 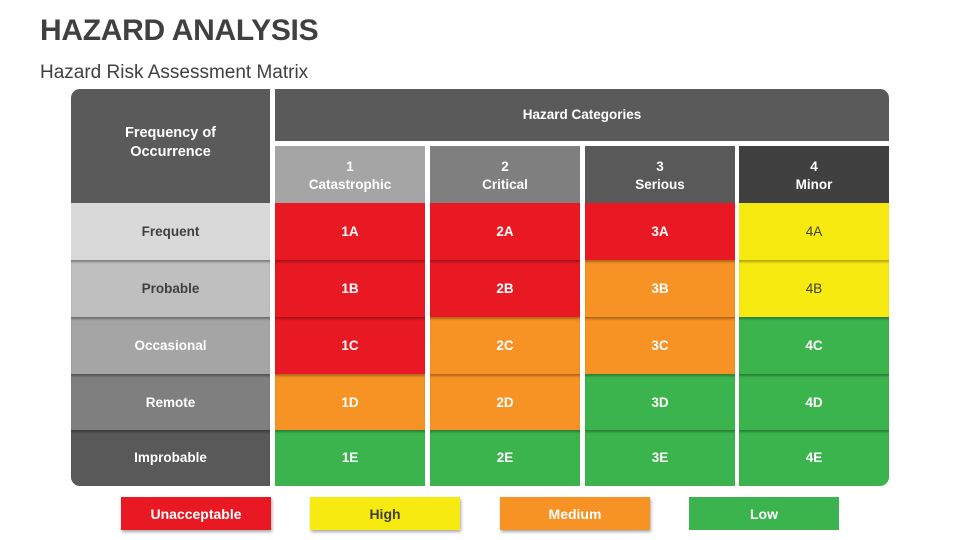 I want to click on row-label-improbable: Improbable, so click(x=170, y=458).